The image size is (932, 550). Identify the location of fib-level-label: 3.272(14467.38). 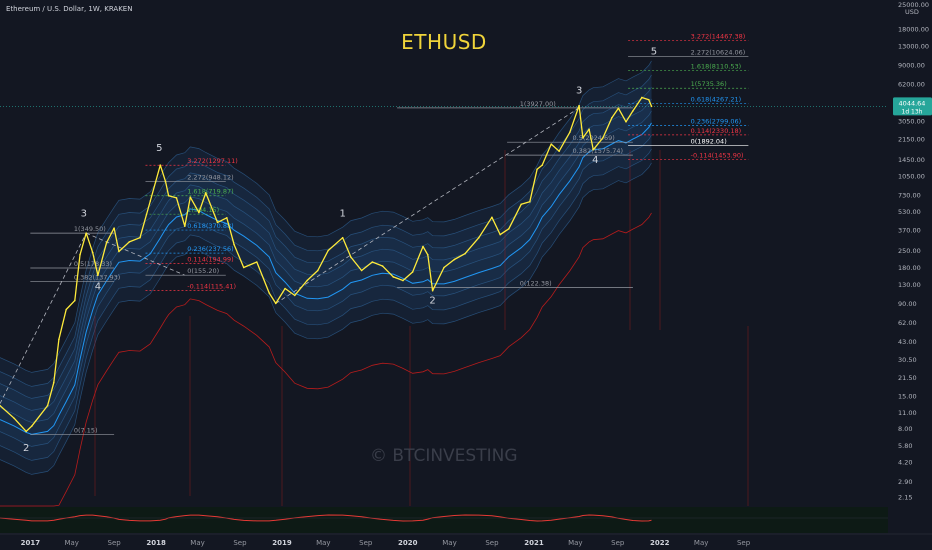
(718, 36).